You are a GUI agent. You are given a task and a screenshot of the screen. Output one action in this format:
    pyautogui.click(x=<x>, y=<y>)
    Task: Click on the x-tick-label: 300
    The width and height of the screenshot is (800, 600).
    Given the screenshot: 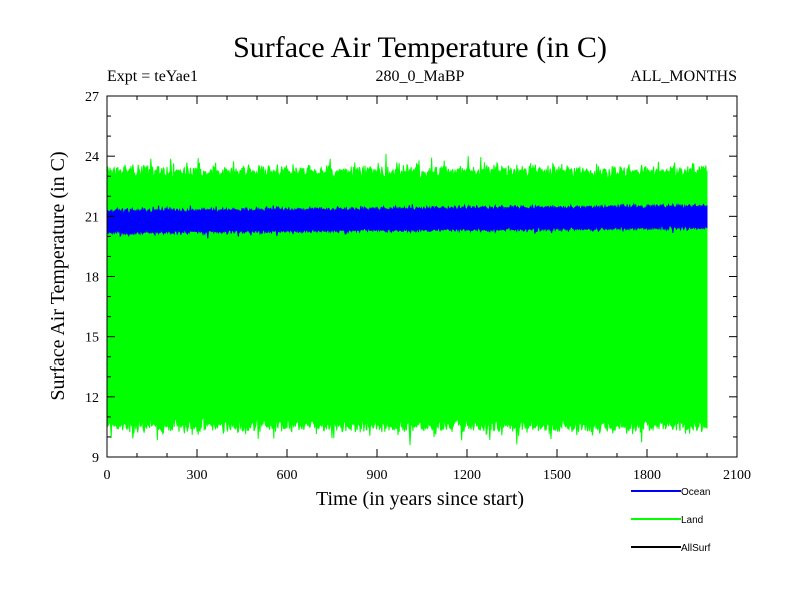 What is the action you would take?
    pyautogui.click(x=197, y=475)
    